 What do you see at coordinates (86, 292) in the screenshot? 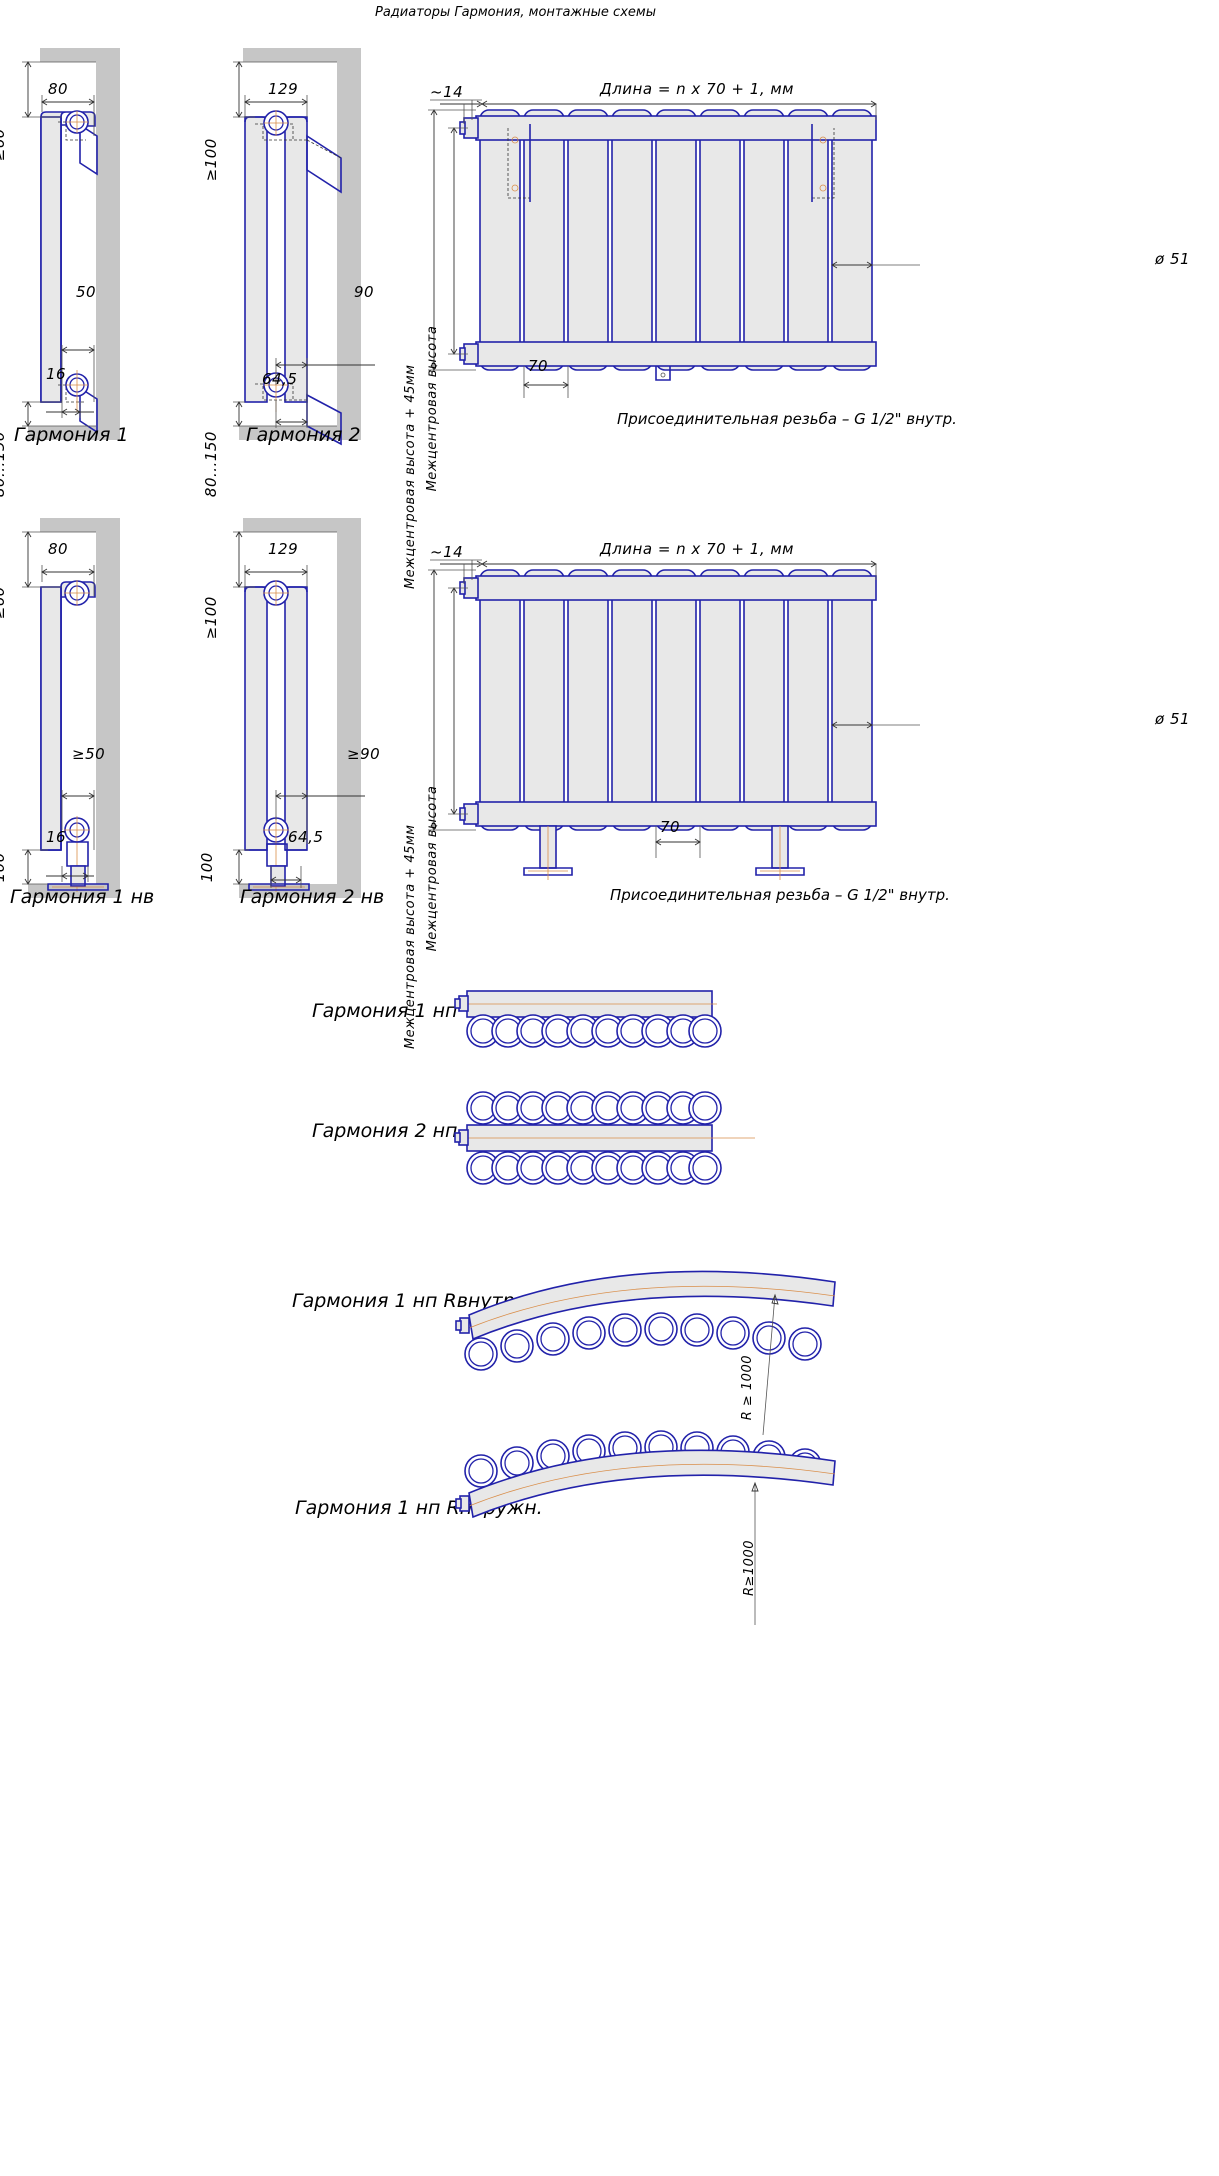
I see `dim-lower-offset-1: 50` at bounding box center [86, 292].